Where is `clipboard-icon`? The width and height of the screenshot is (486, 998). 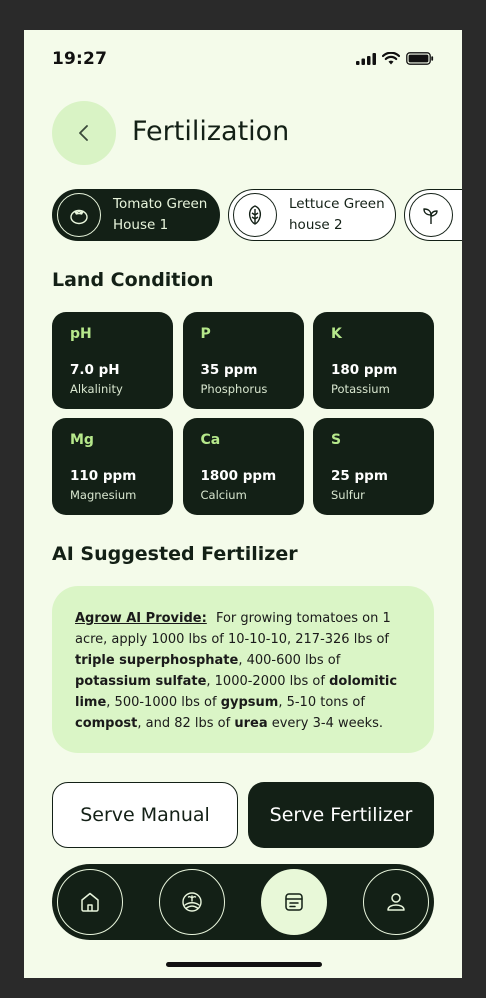 clipboard-icon is located at coordinates (294, 902).